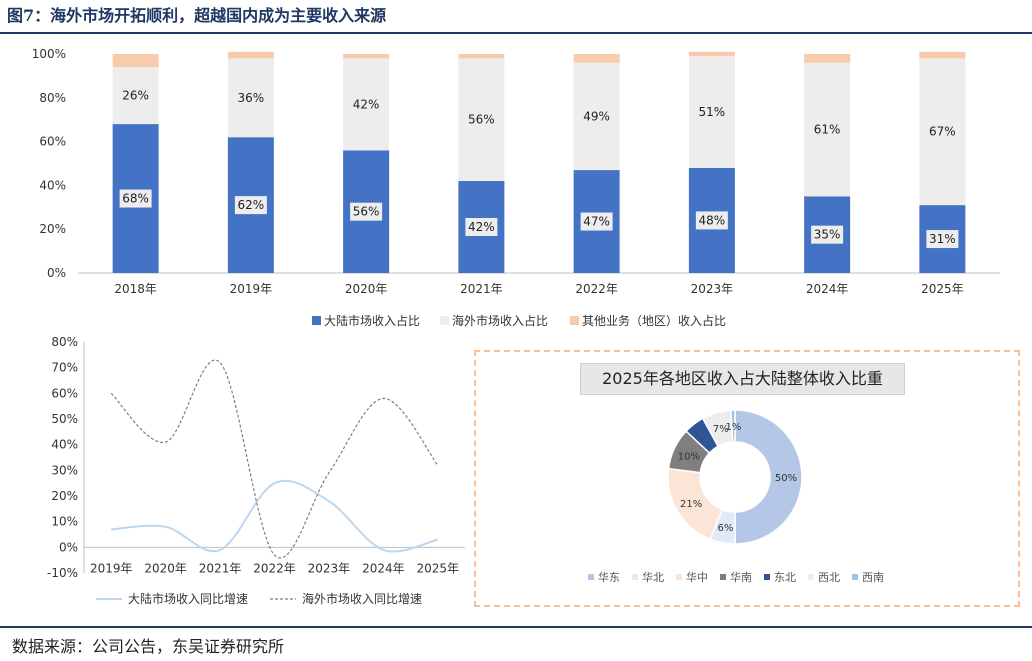 The width and height of the screenshot is (1032, 661). Describe the element at coordinates (52, 185) in the screenshot. I see `bar-y-tick: 40%` at that location.